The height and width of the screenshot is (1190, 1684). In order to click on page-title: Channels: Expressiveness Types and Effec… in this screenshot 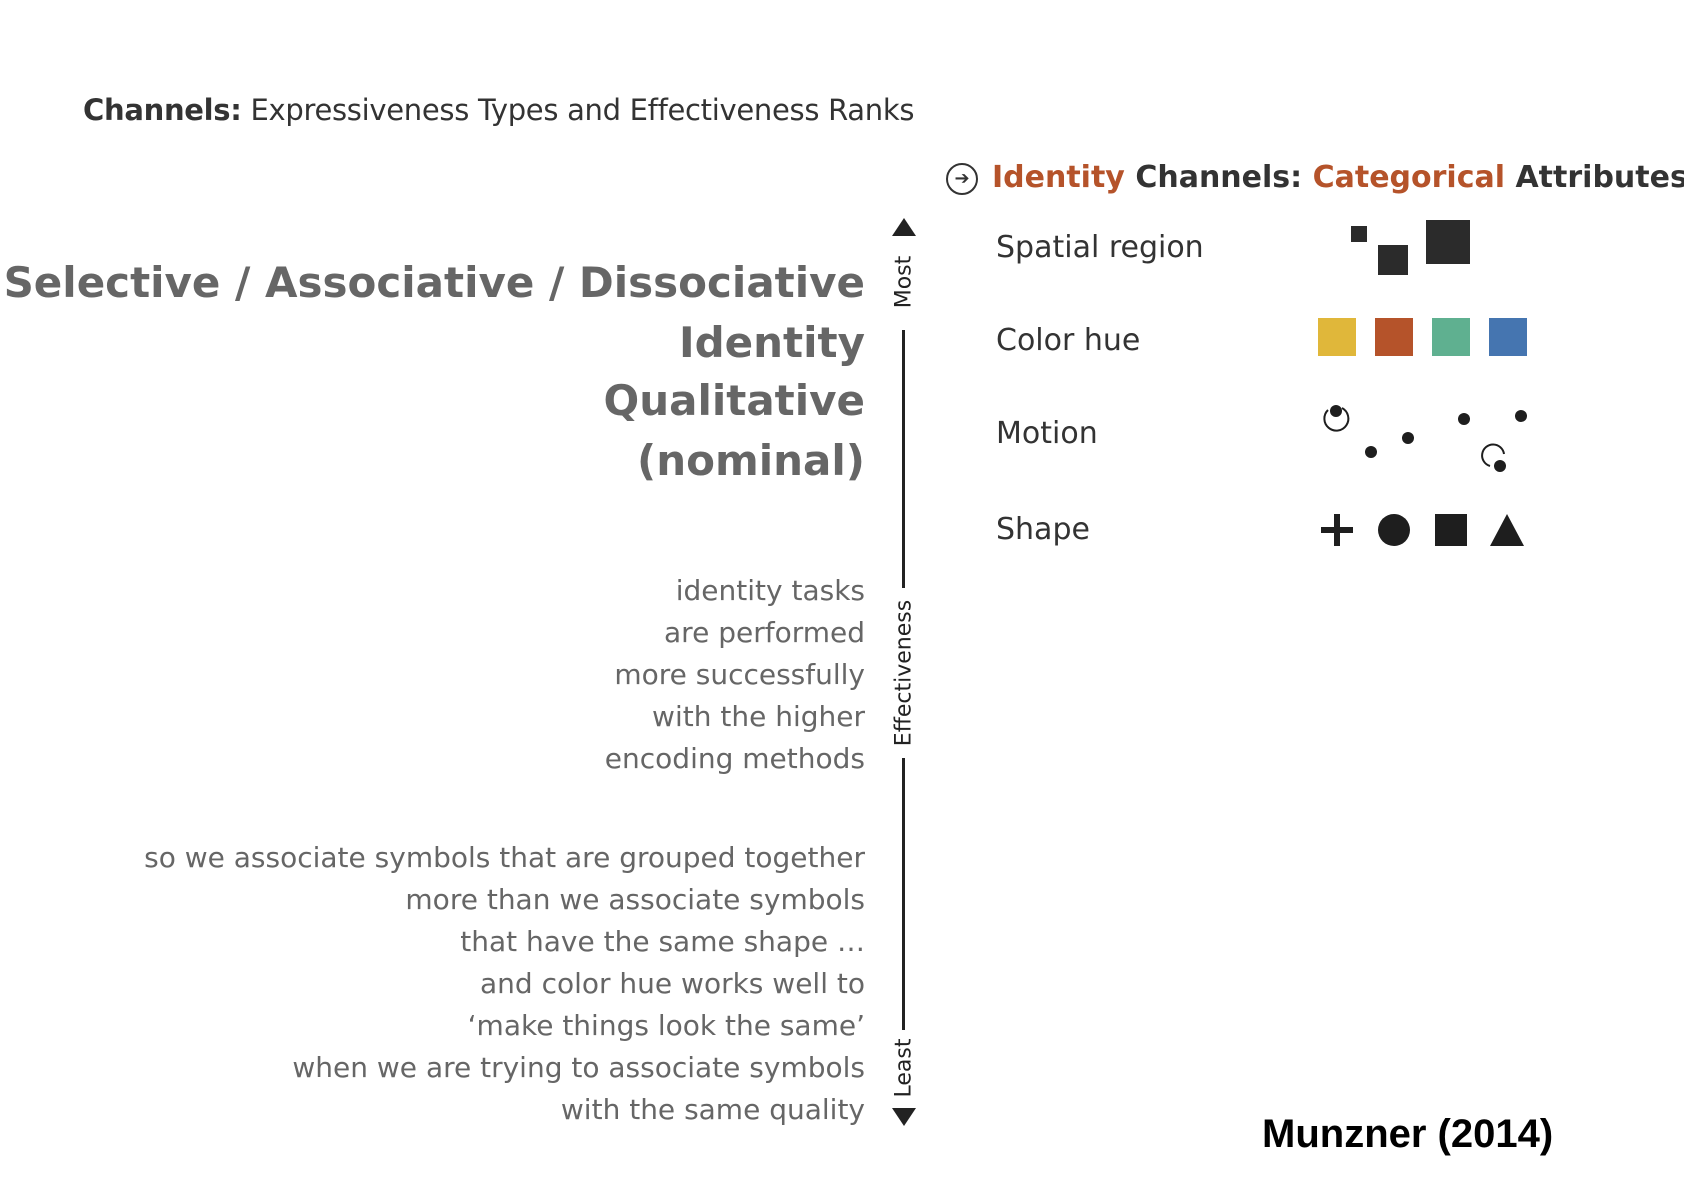, I will do `click(499, 110)`.